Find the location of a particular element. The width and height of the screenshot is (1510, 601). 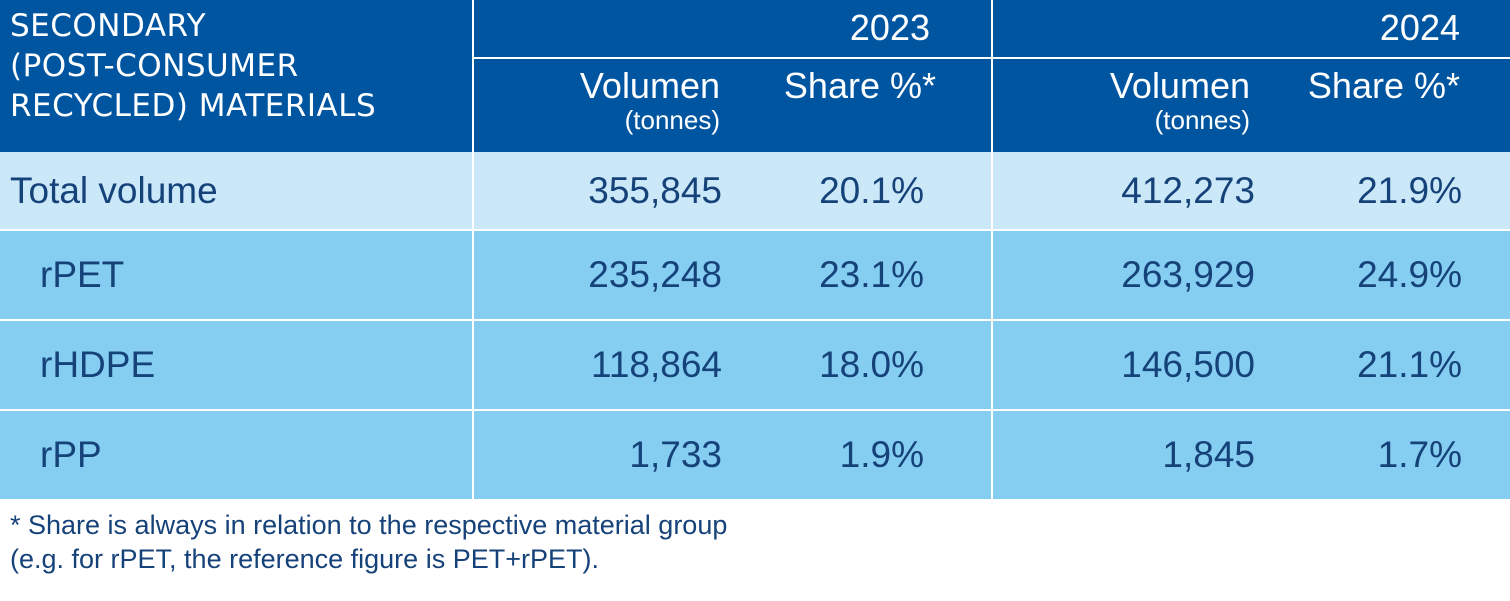

cell-volume-2023: 235,248 is located at coordinates (655, 274).